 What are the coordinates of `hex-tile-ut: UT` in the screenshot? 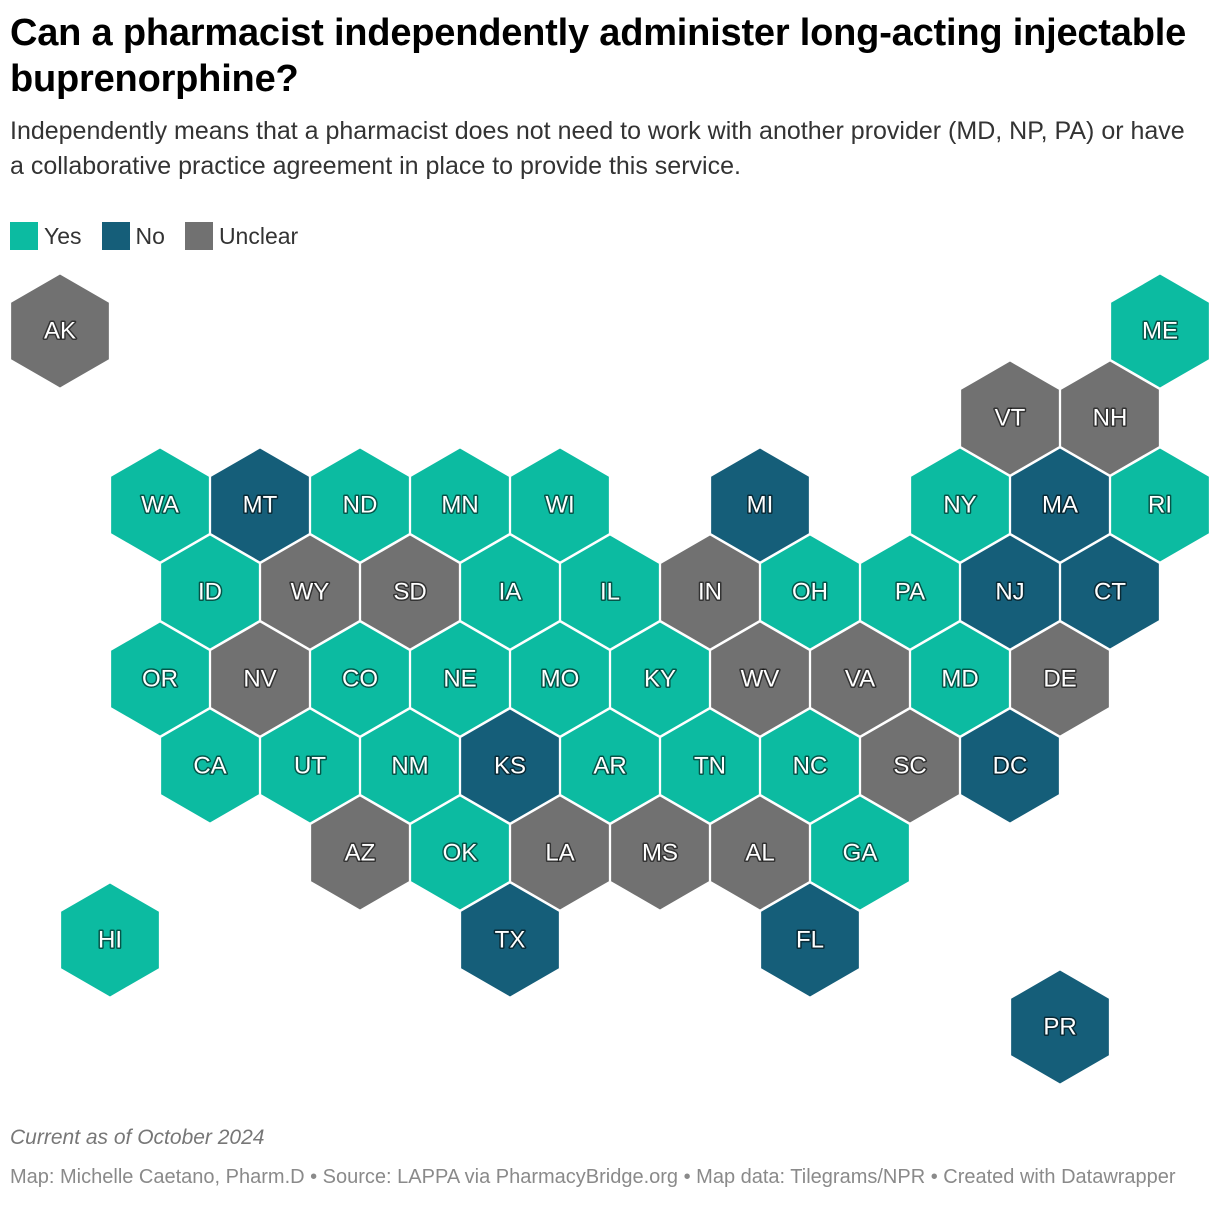 It's located at (310, 766).